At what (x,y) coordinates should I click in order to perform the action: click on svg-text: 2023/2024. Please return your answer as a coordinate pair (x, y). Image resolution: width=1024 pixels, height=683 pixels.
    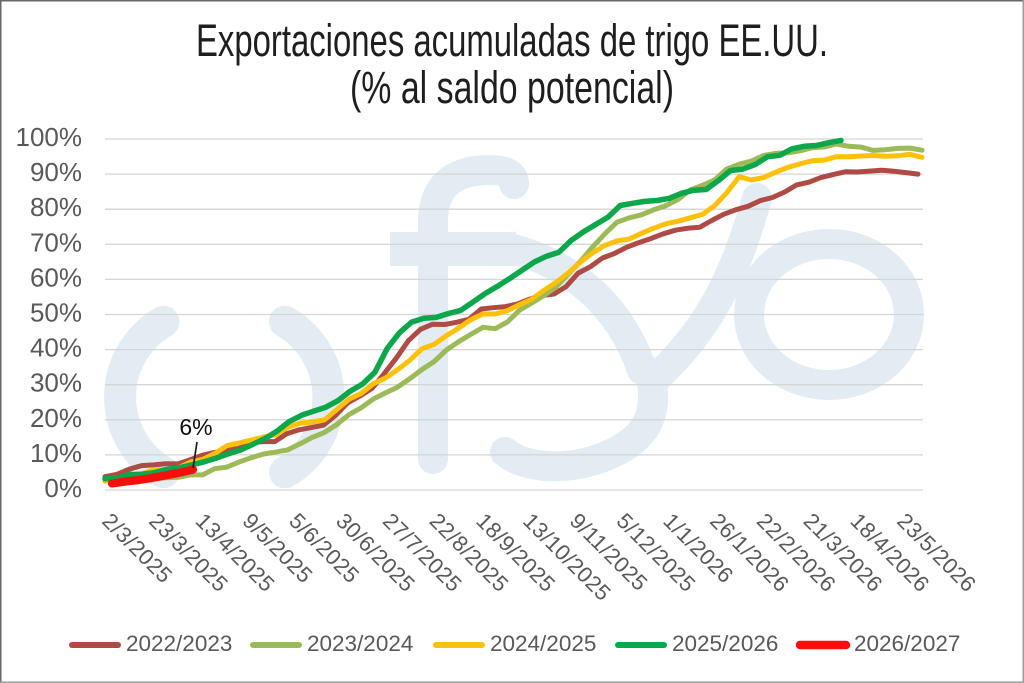
    Looking at the image, I should click on (360, 643).